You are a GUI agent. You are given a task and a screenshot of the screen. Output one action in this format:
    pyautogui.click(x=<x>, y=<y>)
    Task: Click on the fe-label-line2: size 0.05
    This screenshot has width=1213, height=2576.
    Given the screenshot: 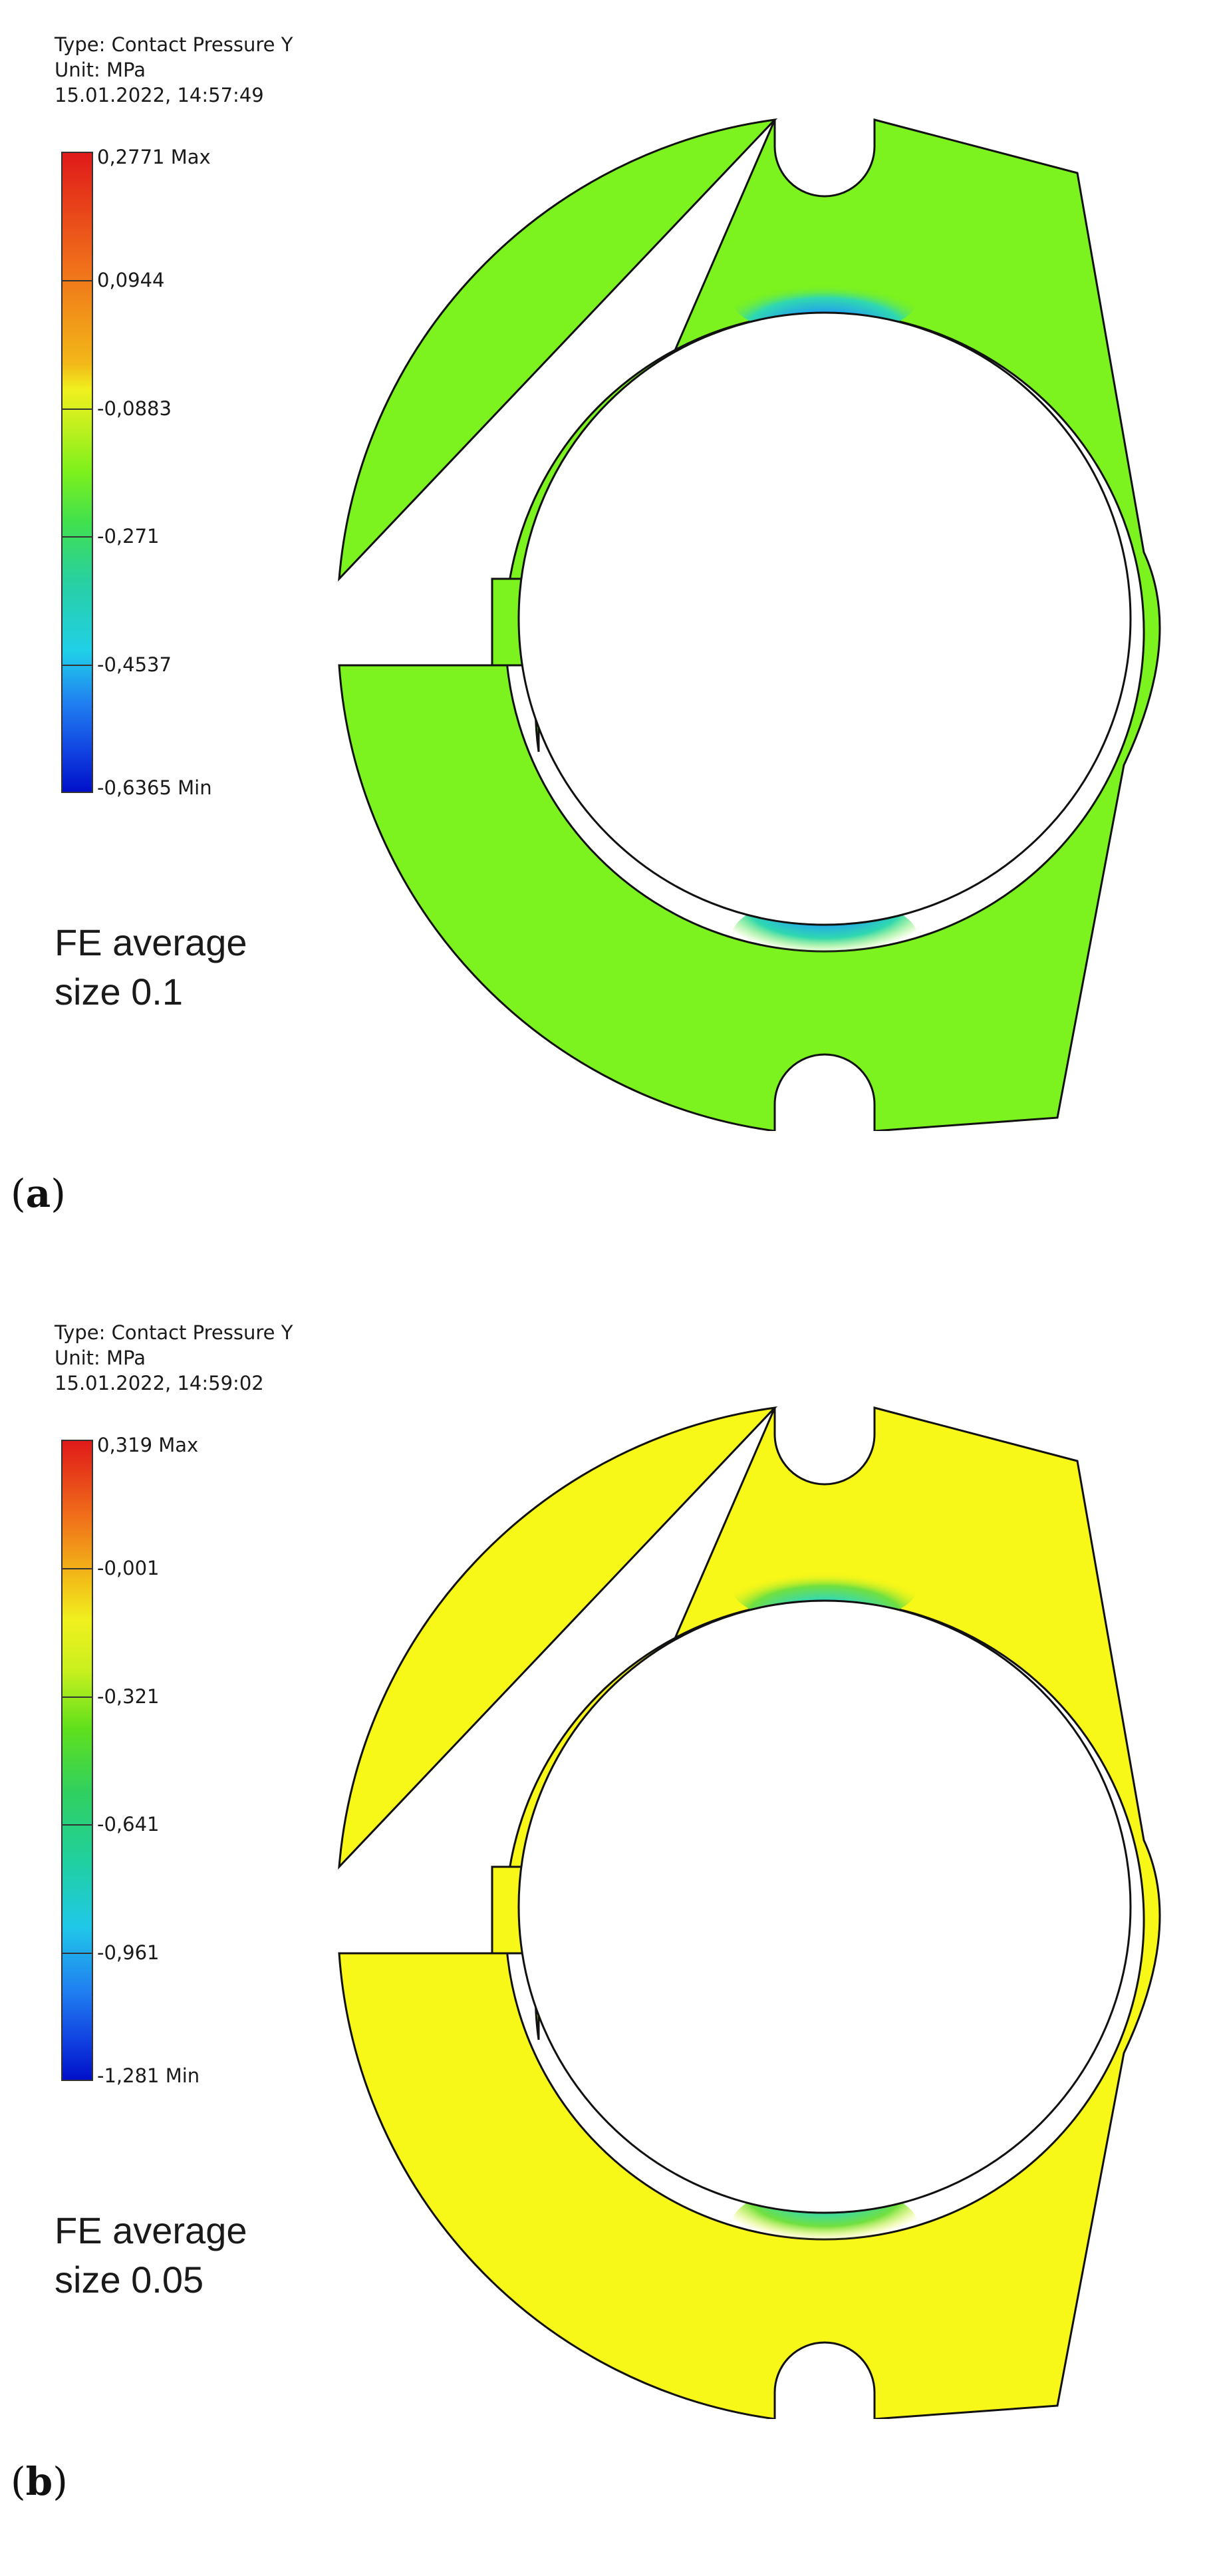 What is the action you would take?
    pyautogui.click(x=129, y=2280)
    